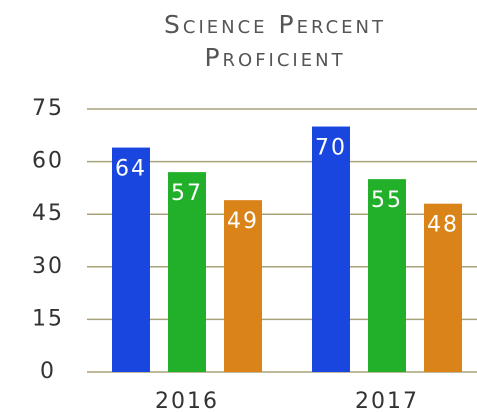  I want to click on x-tick-label: 2017, so click(387, 400).